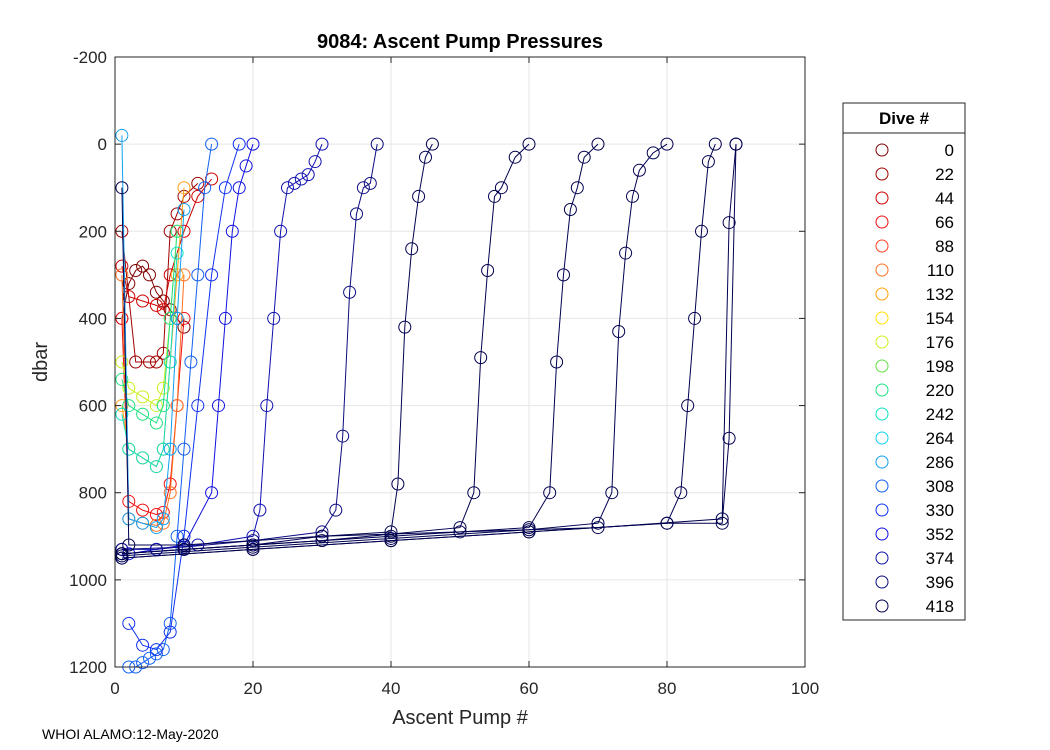  I want to click on x-tick-label: 100, so click(805, 688).